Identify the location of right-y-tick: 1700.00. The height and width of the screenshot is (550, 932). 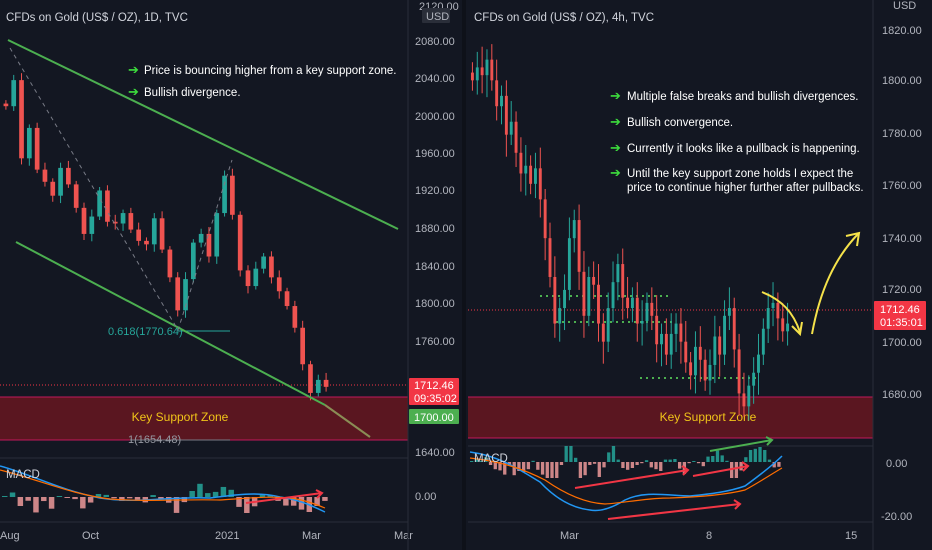
(902, 343).